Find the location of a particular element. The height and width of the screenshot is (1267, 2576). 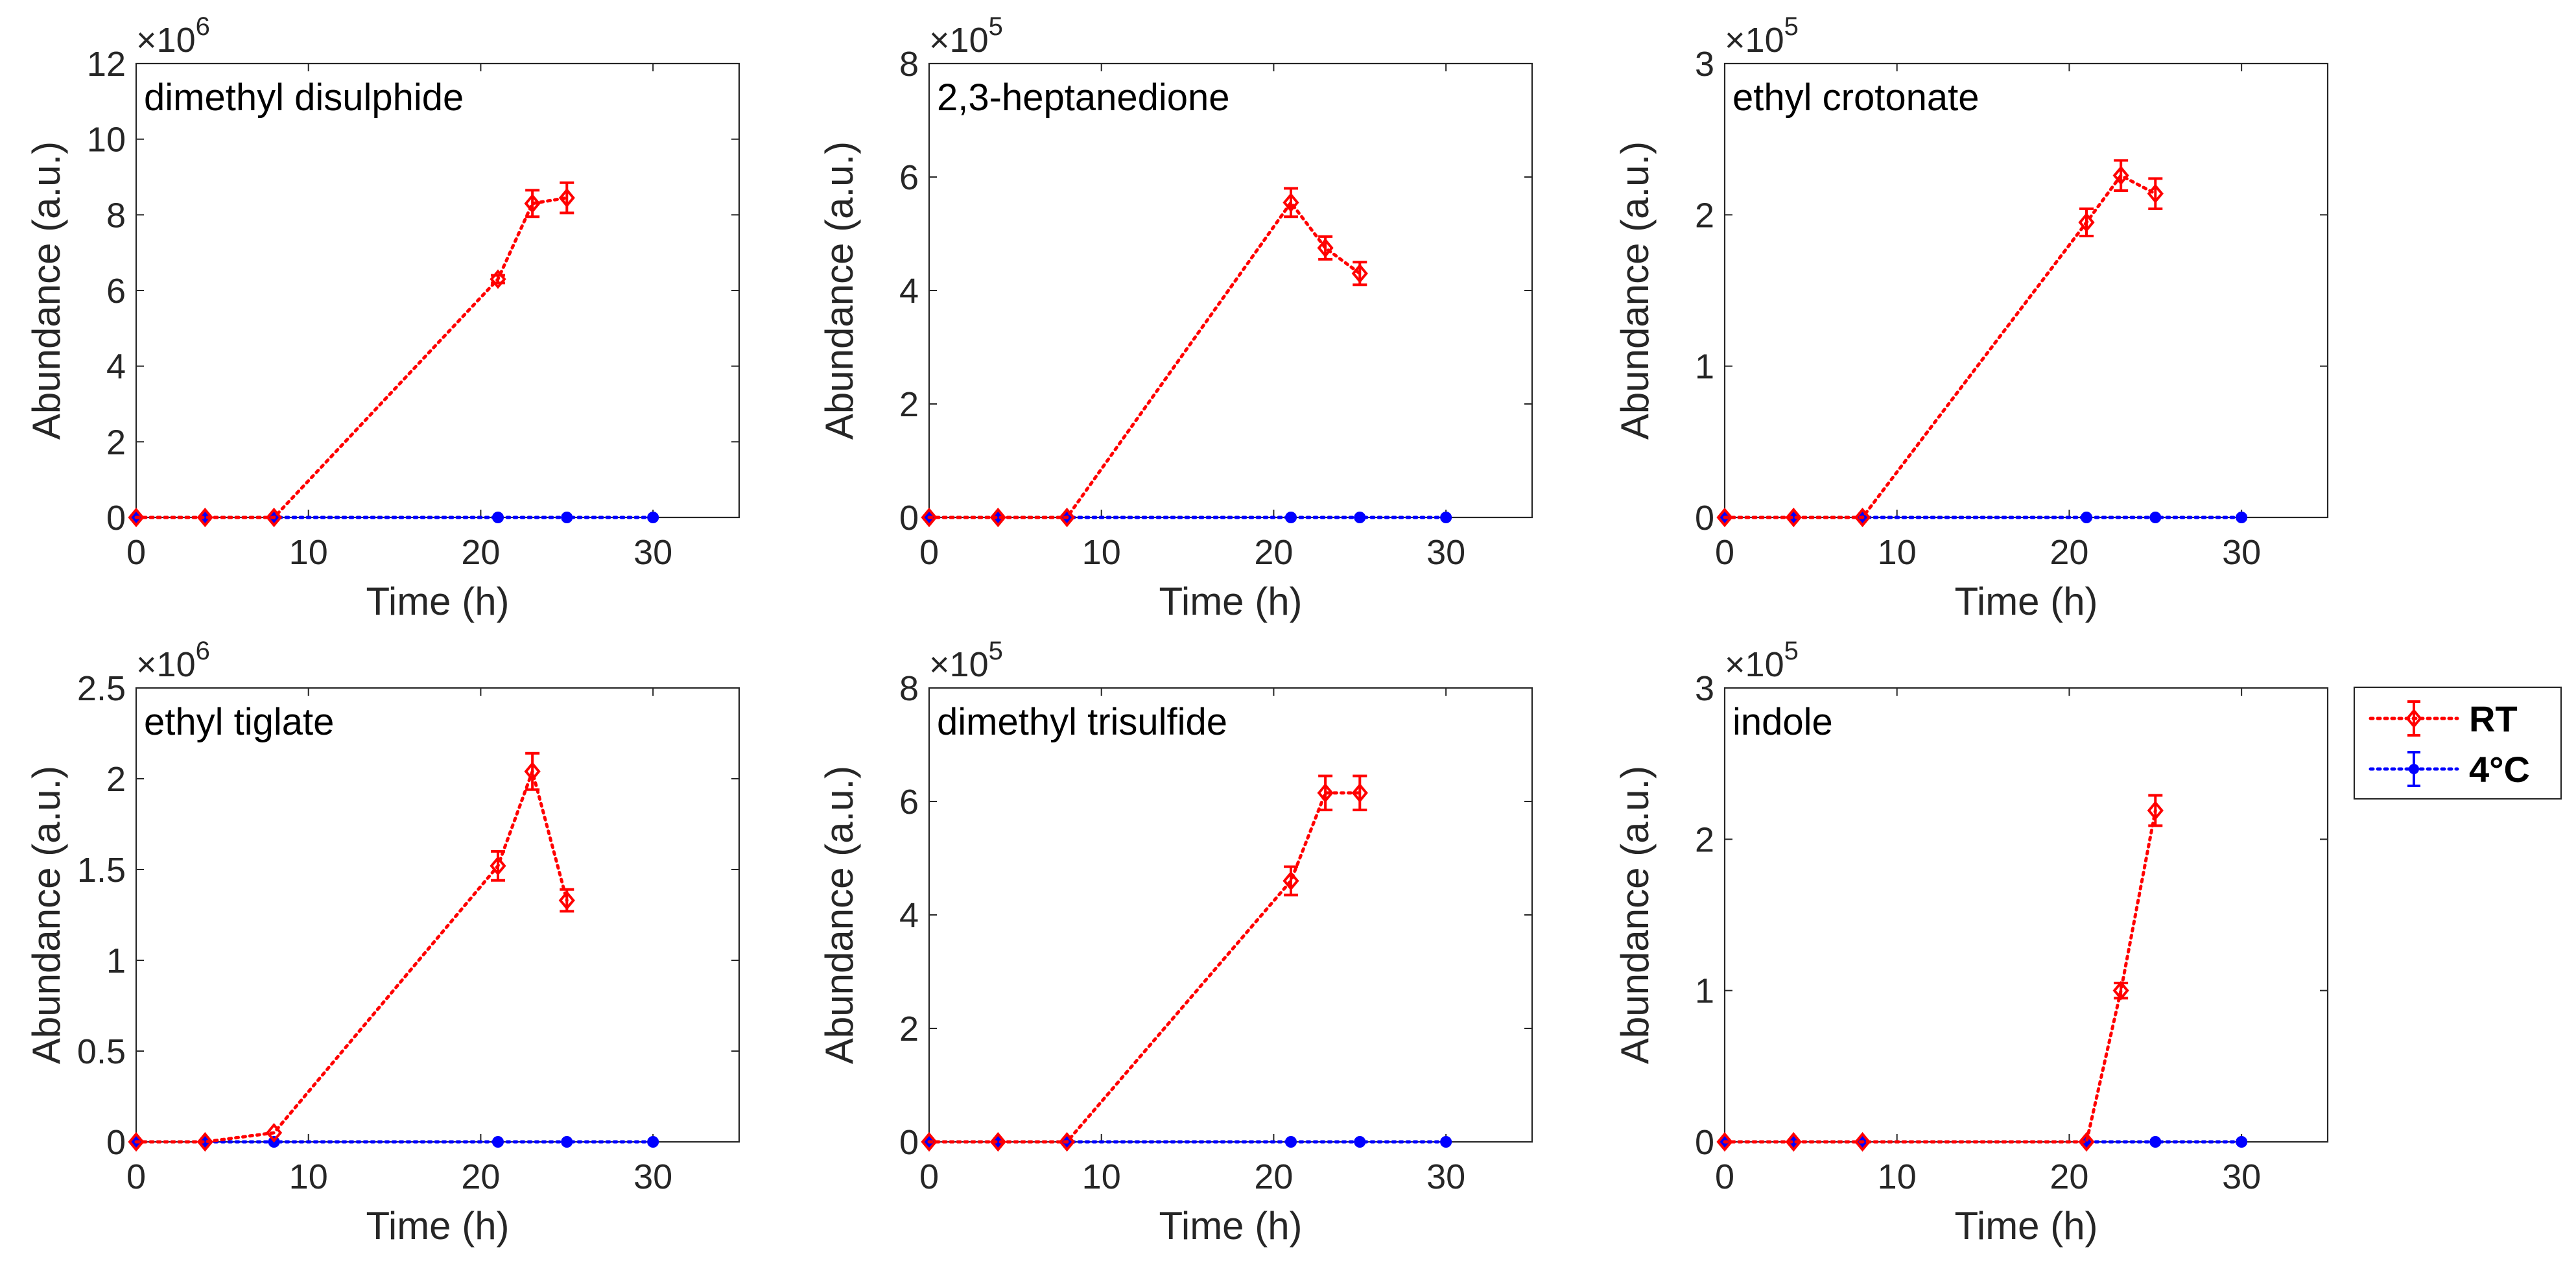

legend-label: 4°C is located at coordinates (2499, 770).